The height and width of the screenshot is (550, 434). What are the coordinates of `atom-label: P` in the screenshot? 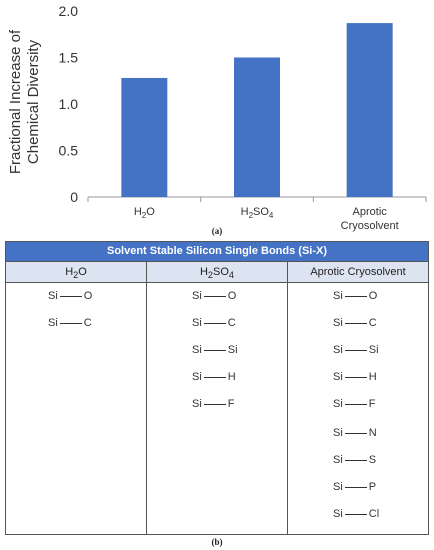 It's located at (372, 487).